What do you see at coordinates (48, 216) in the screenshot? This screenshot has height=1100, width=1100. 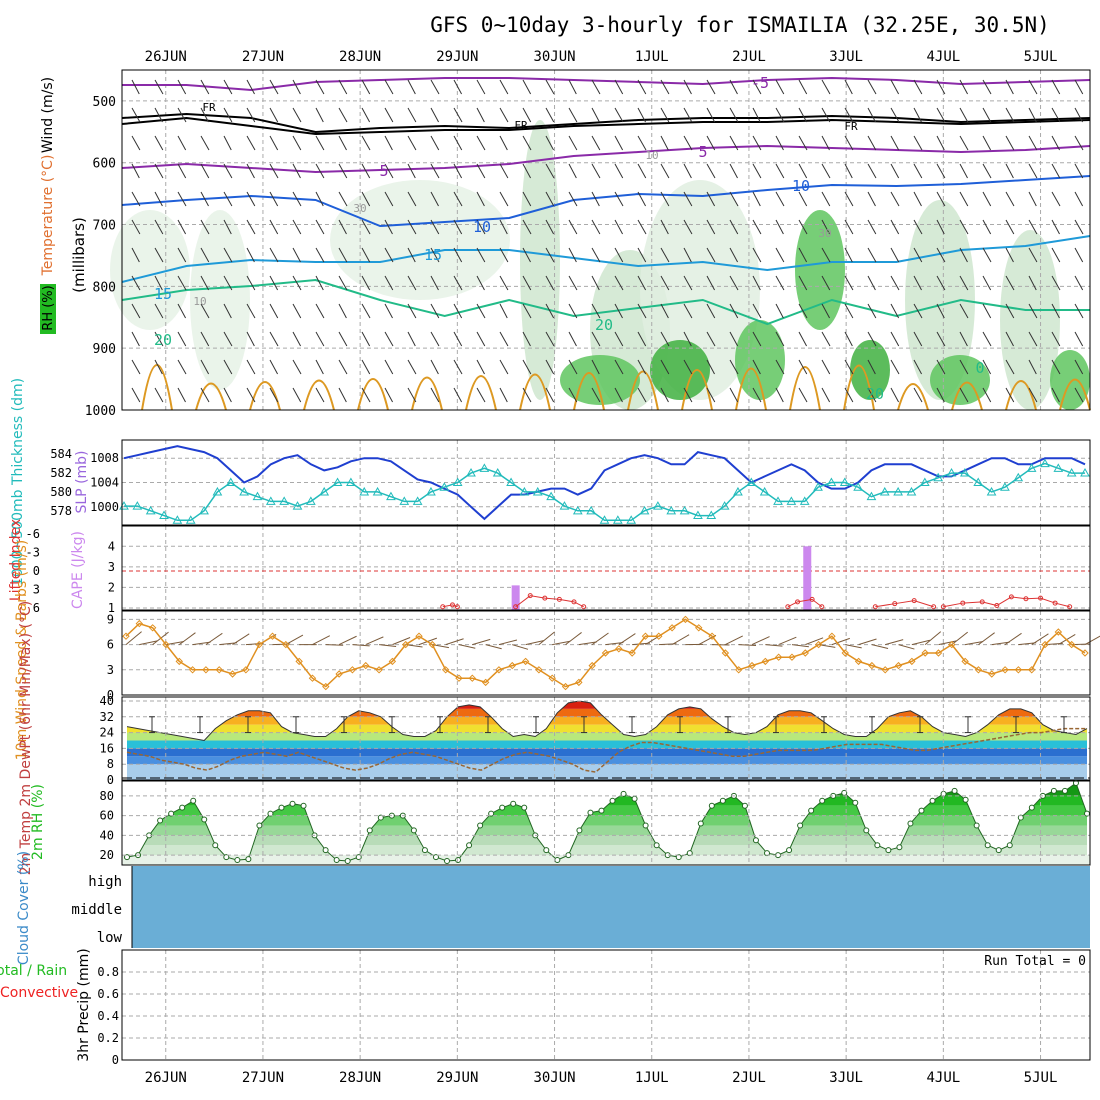 I see `temperature-axis-label: Temperature (°C)` at bounding box center [48, 216].